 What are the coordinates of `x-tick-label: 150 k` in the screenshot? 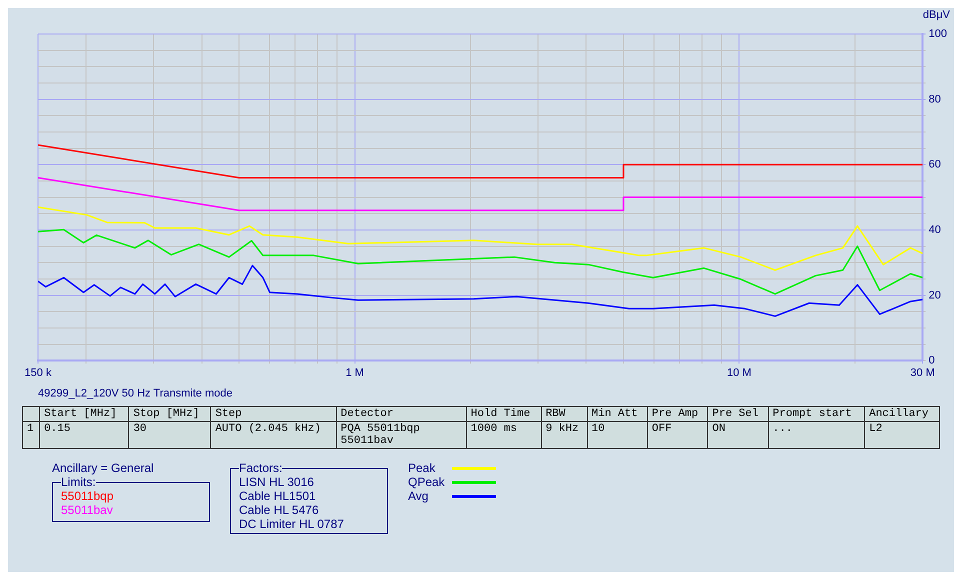 It's located at (38, 373).